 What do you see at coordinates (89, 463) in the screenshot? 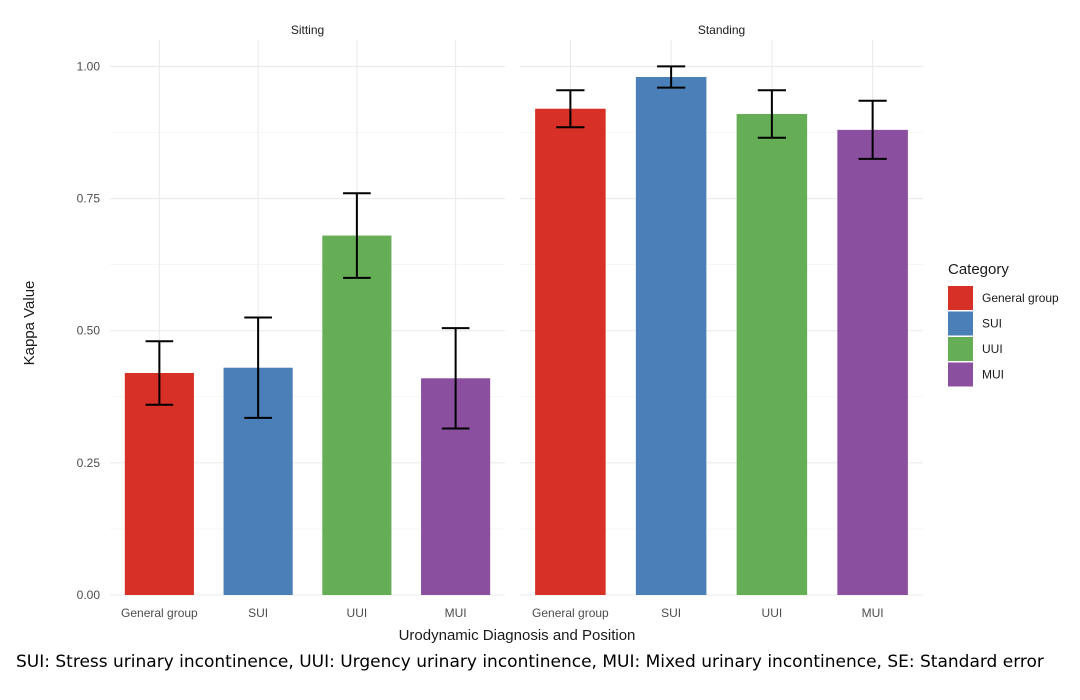
I see `y-tick-label: 0.25` at bounding box center [89, 463].